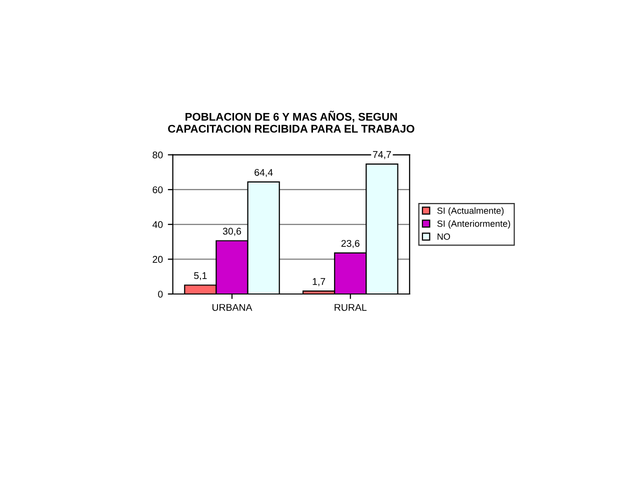  What do you see at coordinates (444, 236) in the screenshot?
I see `legend-label: NO` at bounding box center [444, 236].